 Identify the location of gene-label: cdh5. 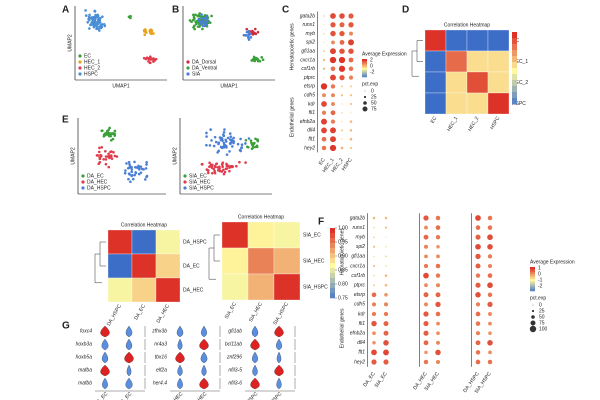
(359, 305).